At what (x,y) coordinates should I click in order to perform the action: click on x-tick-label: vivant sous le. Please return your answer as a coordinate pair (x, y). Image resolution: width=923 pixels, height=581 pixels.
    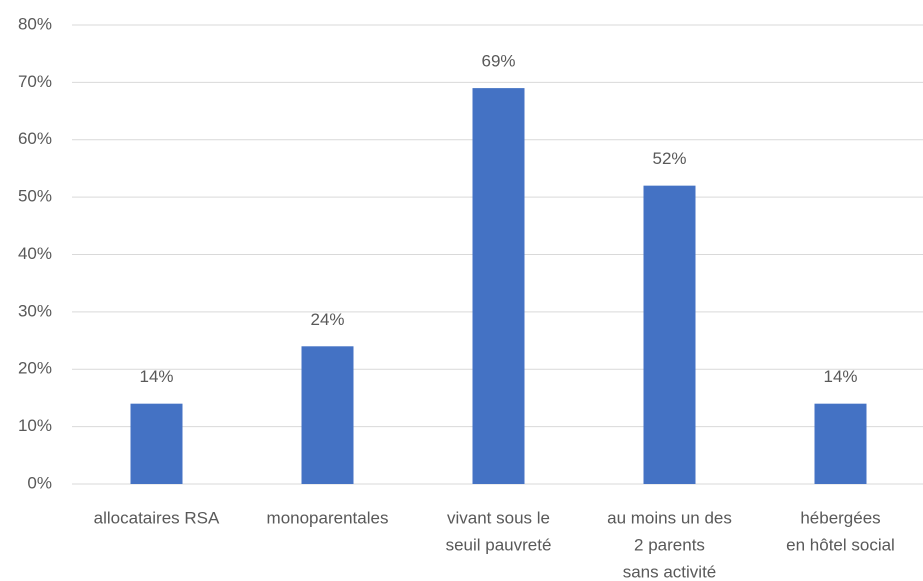
    Looking at the image, I should click on (498, 517).